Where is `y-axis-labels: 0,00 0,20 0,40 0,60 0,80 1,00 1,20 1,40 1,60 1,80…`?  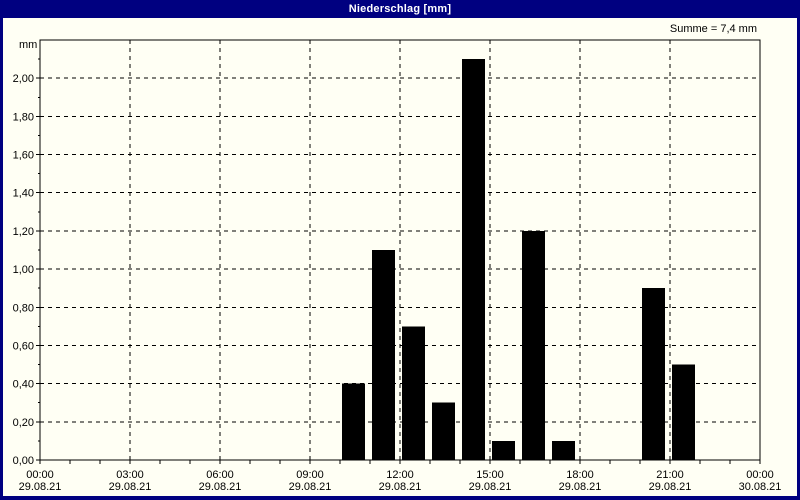
y-axis-labels: 0,00 0,20 0,40 0,60 0,80 1,00 1,20 1,40 1,60 1,80… is located at coordinates (23, 270).